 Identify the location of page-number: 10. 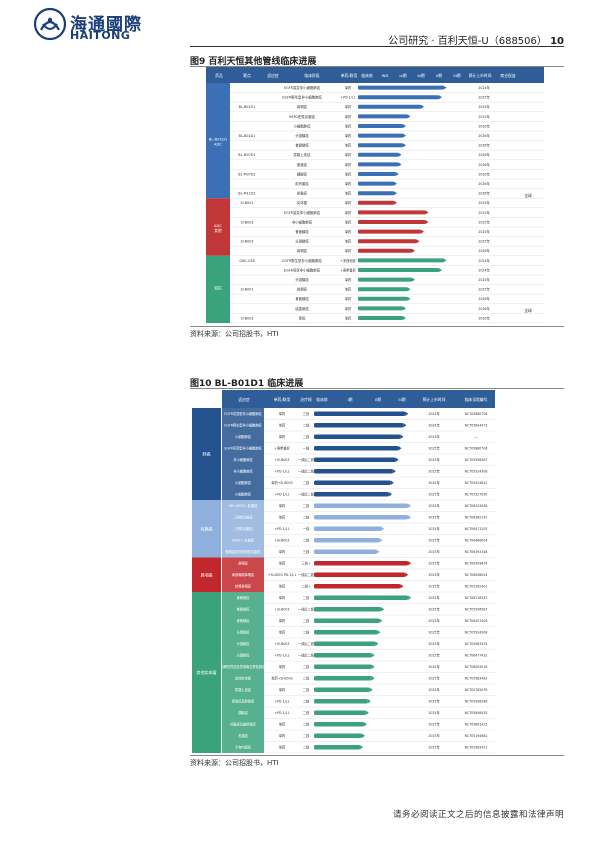
(557, 41).